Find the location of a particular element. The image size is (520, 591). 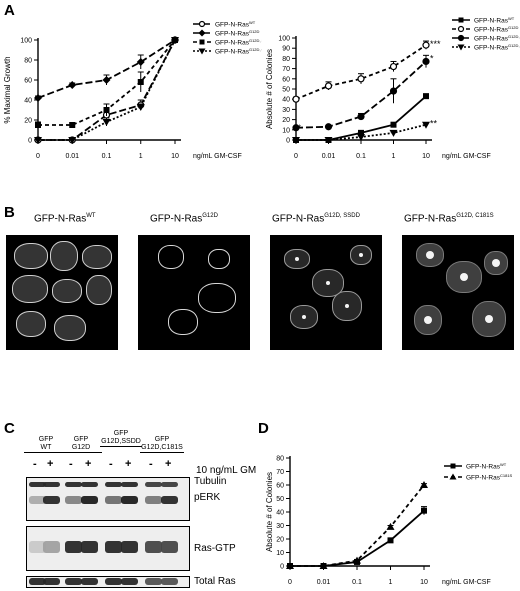

lane-group-line-0-1: WT is located at coordinates (46, 447).